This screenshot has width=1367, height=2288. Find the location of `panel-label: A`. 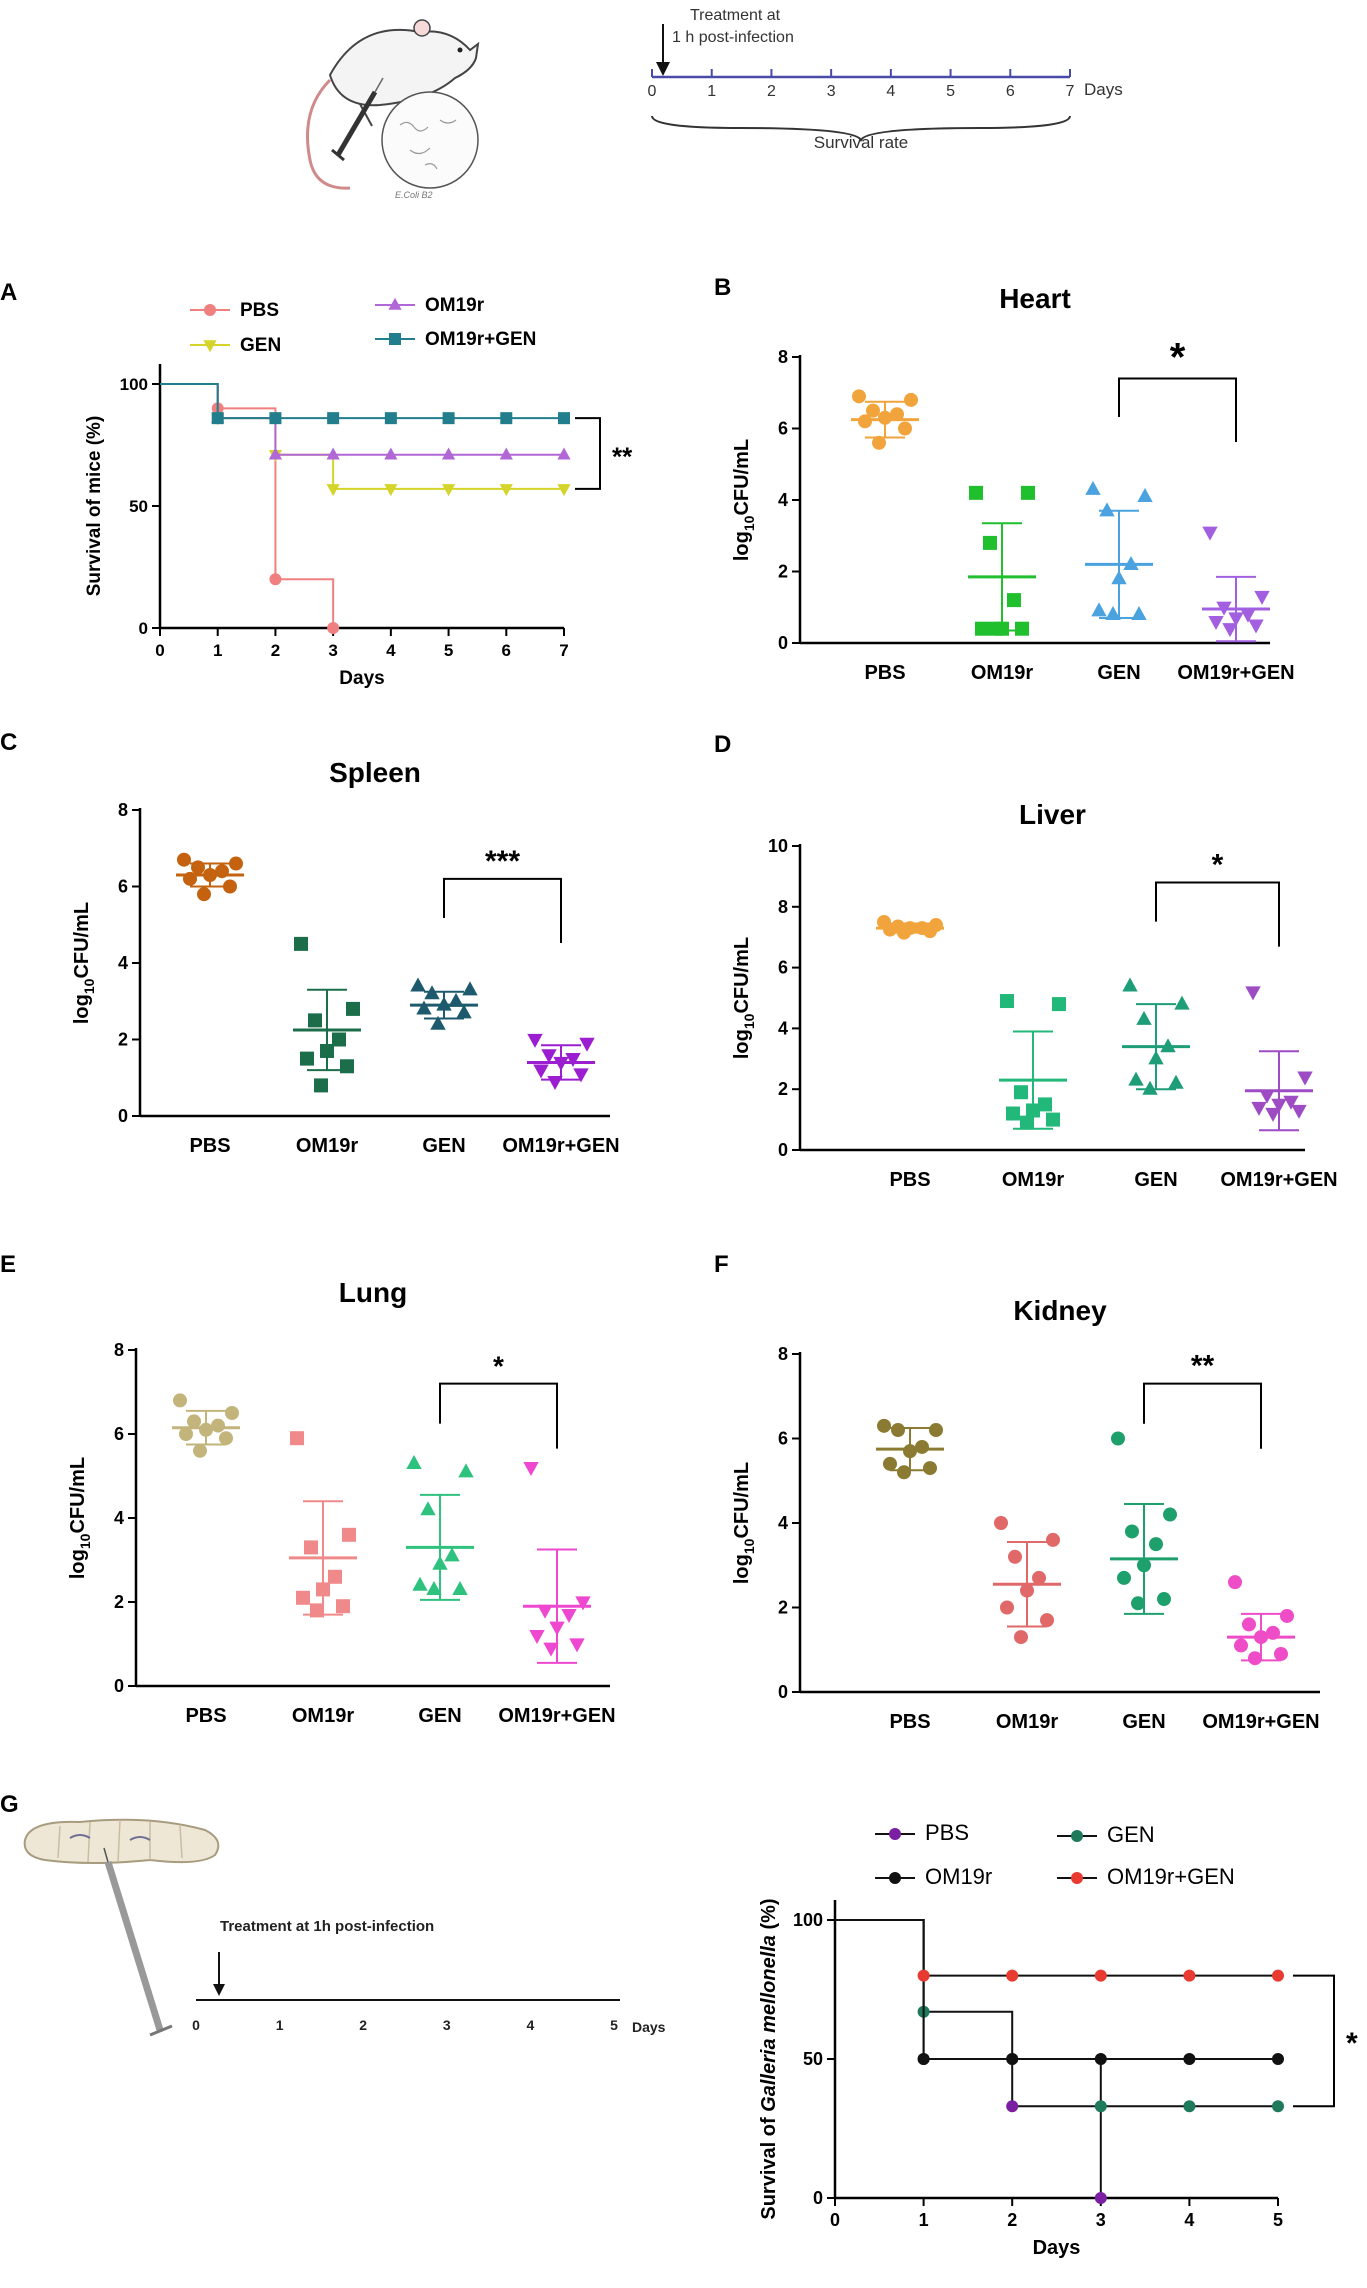

panel-label: A is located at coordinates (8, 292).